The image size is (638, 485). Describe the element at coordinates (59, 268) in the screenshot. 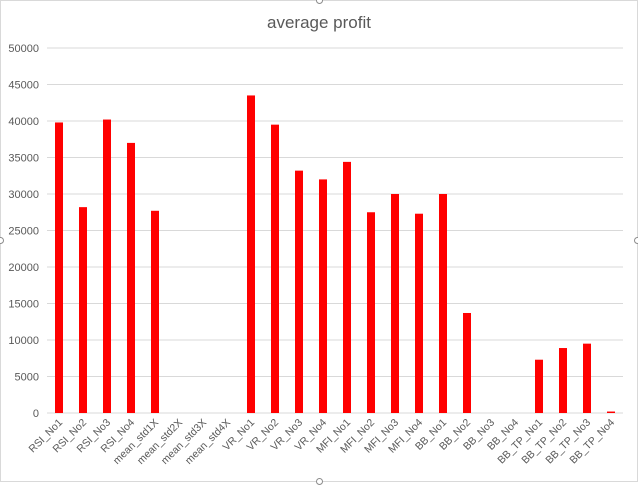

I see `bar-RSI_No1` at that location.